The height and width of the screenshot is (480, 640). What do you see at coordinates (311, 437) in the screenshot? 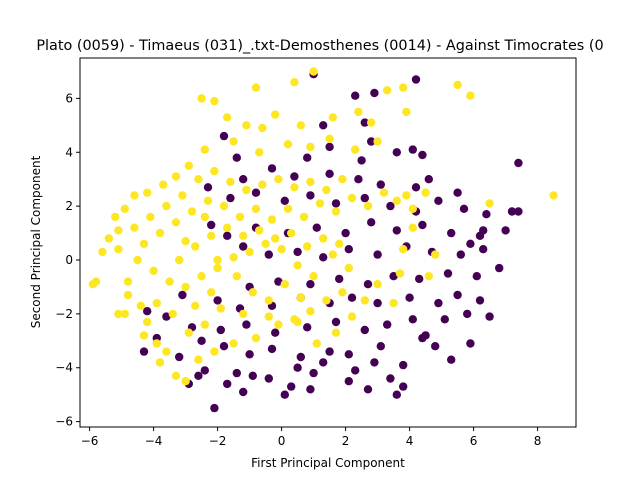
I see `x-axis: −6 −4 −2 0 2 4 6 8` at bounding box center [311, 437].